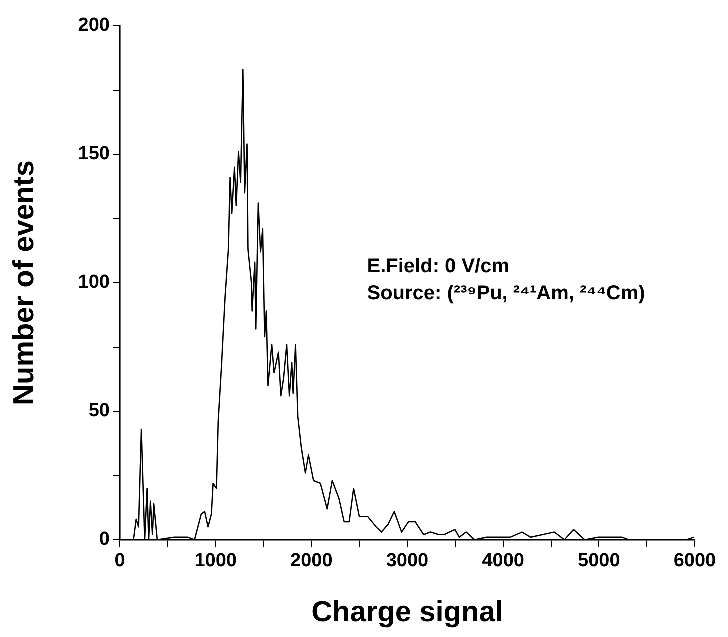 The height and width of the screenshot is (637, 728). Describe the element at coordinates (120, 561) in the screenshot. I see `x-tick-label: 0` at that location.